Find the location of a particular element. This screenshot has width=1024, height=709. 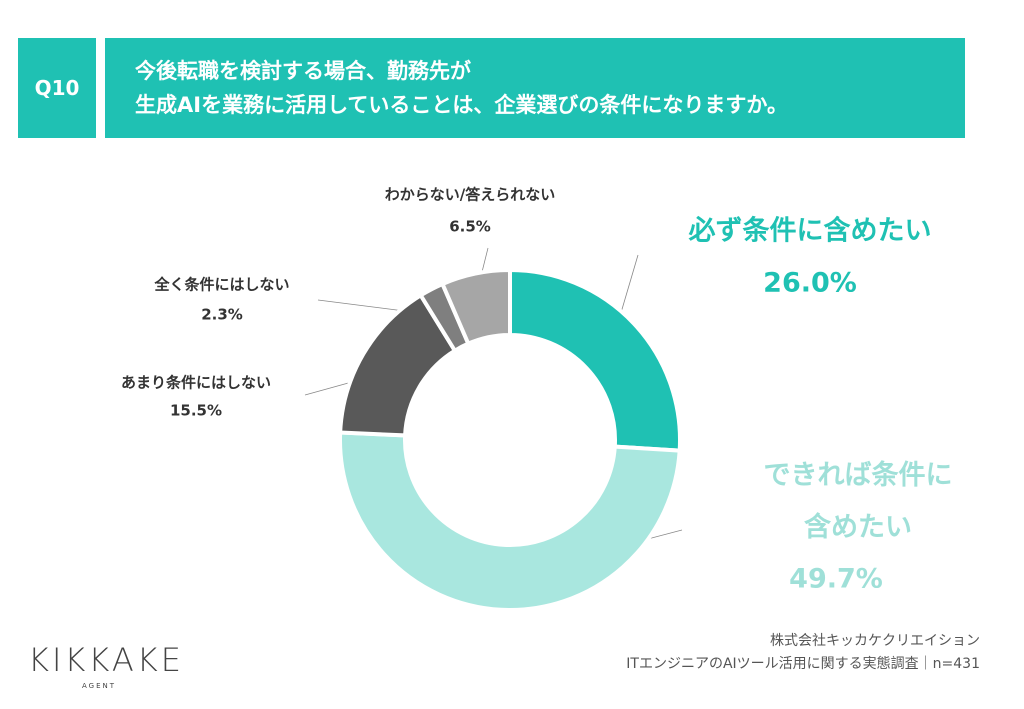

value-label: 15.5% is located at coordinates (196, 411).